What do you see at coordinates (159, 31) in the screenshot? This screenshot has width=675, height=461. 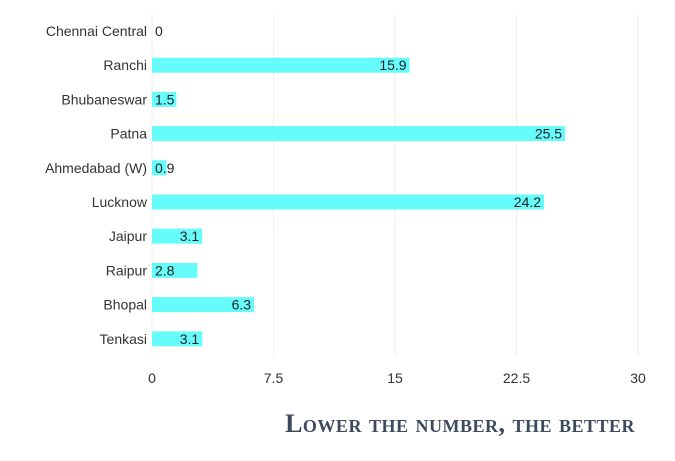 I see `data-label: 0` at bounding box center [159, 31].